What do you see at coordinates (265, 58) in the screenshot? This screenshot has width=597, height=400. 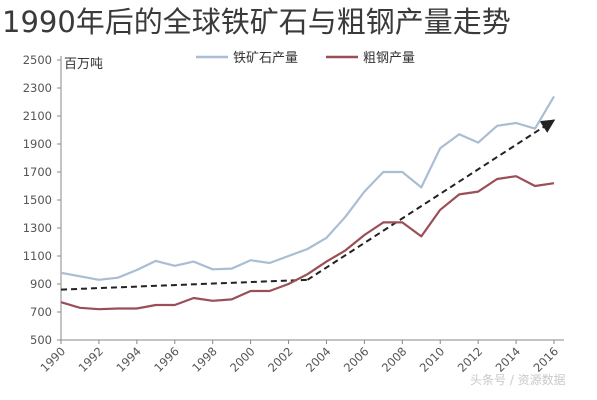 I see `legend-label: 铁矿石产量` at bounding box center [265, 58].